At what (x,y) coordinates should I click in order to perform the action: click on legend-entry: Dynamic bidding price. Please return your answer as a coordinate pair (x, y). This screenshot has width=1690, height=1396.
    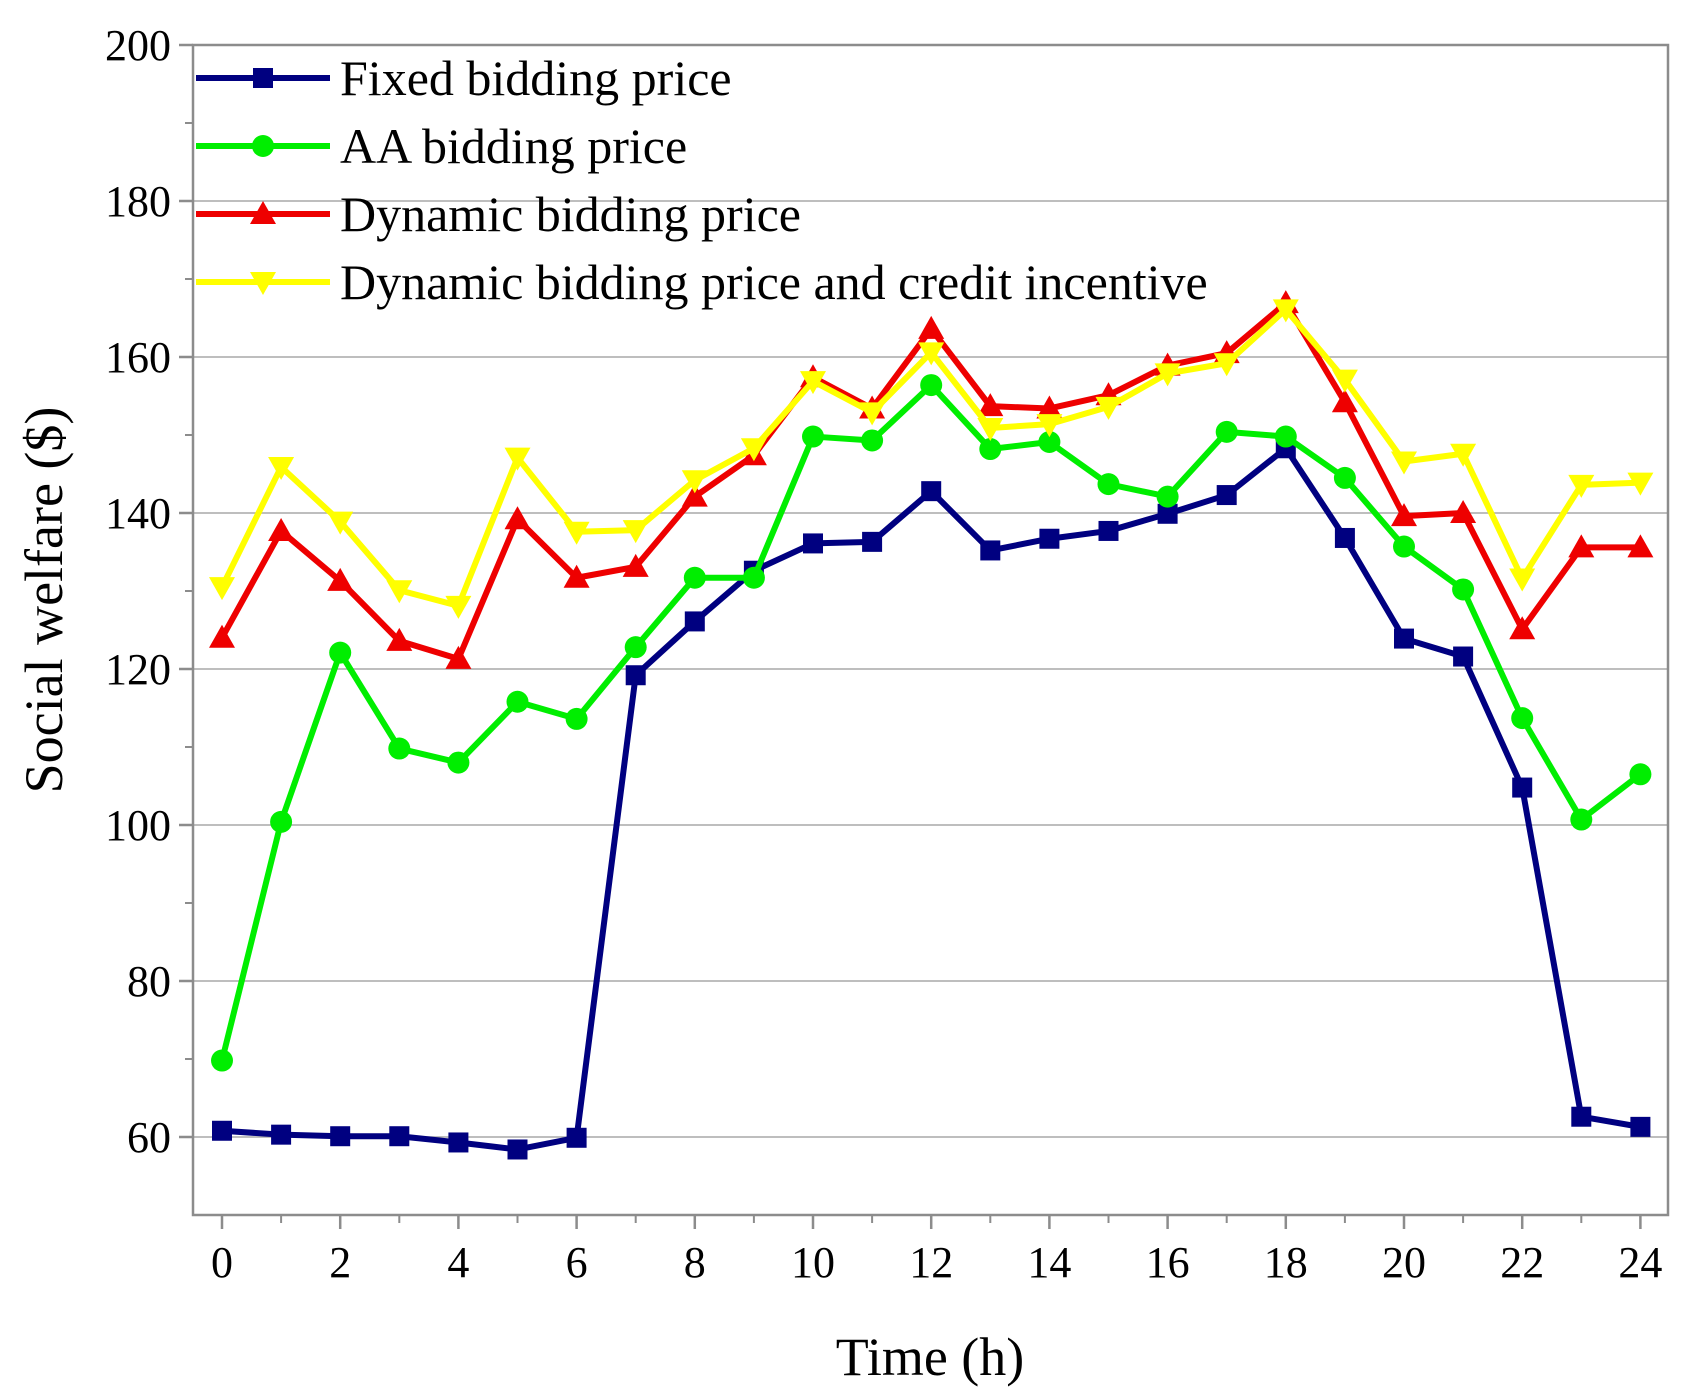
    Looking at the image, I should click on (498, 214).